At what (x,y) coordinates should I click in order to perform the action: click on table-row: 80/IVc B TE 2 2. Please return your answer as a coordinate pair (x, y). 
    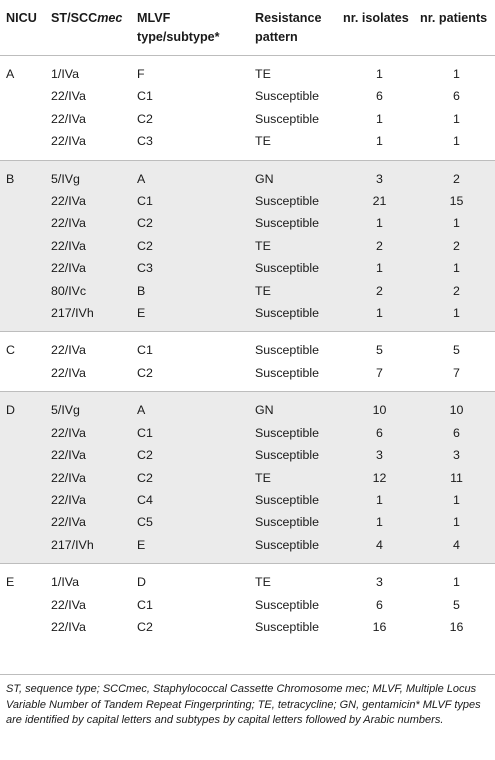
    Looking at the image, I should click on (247, 291).